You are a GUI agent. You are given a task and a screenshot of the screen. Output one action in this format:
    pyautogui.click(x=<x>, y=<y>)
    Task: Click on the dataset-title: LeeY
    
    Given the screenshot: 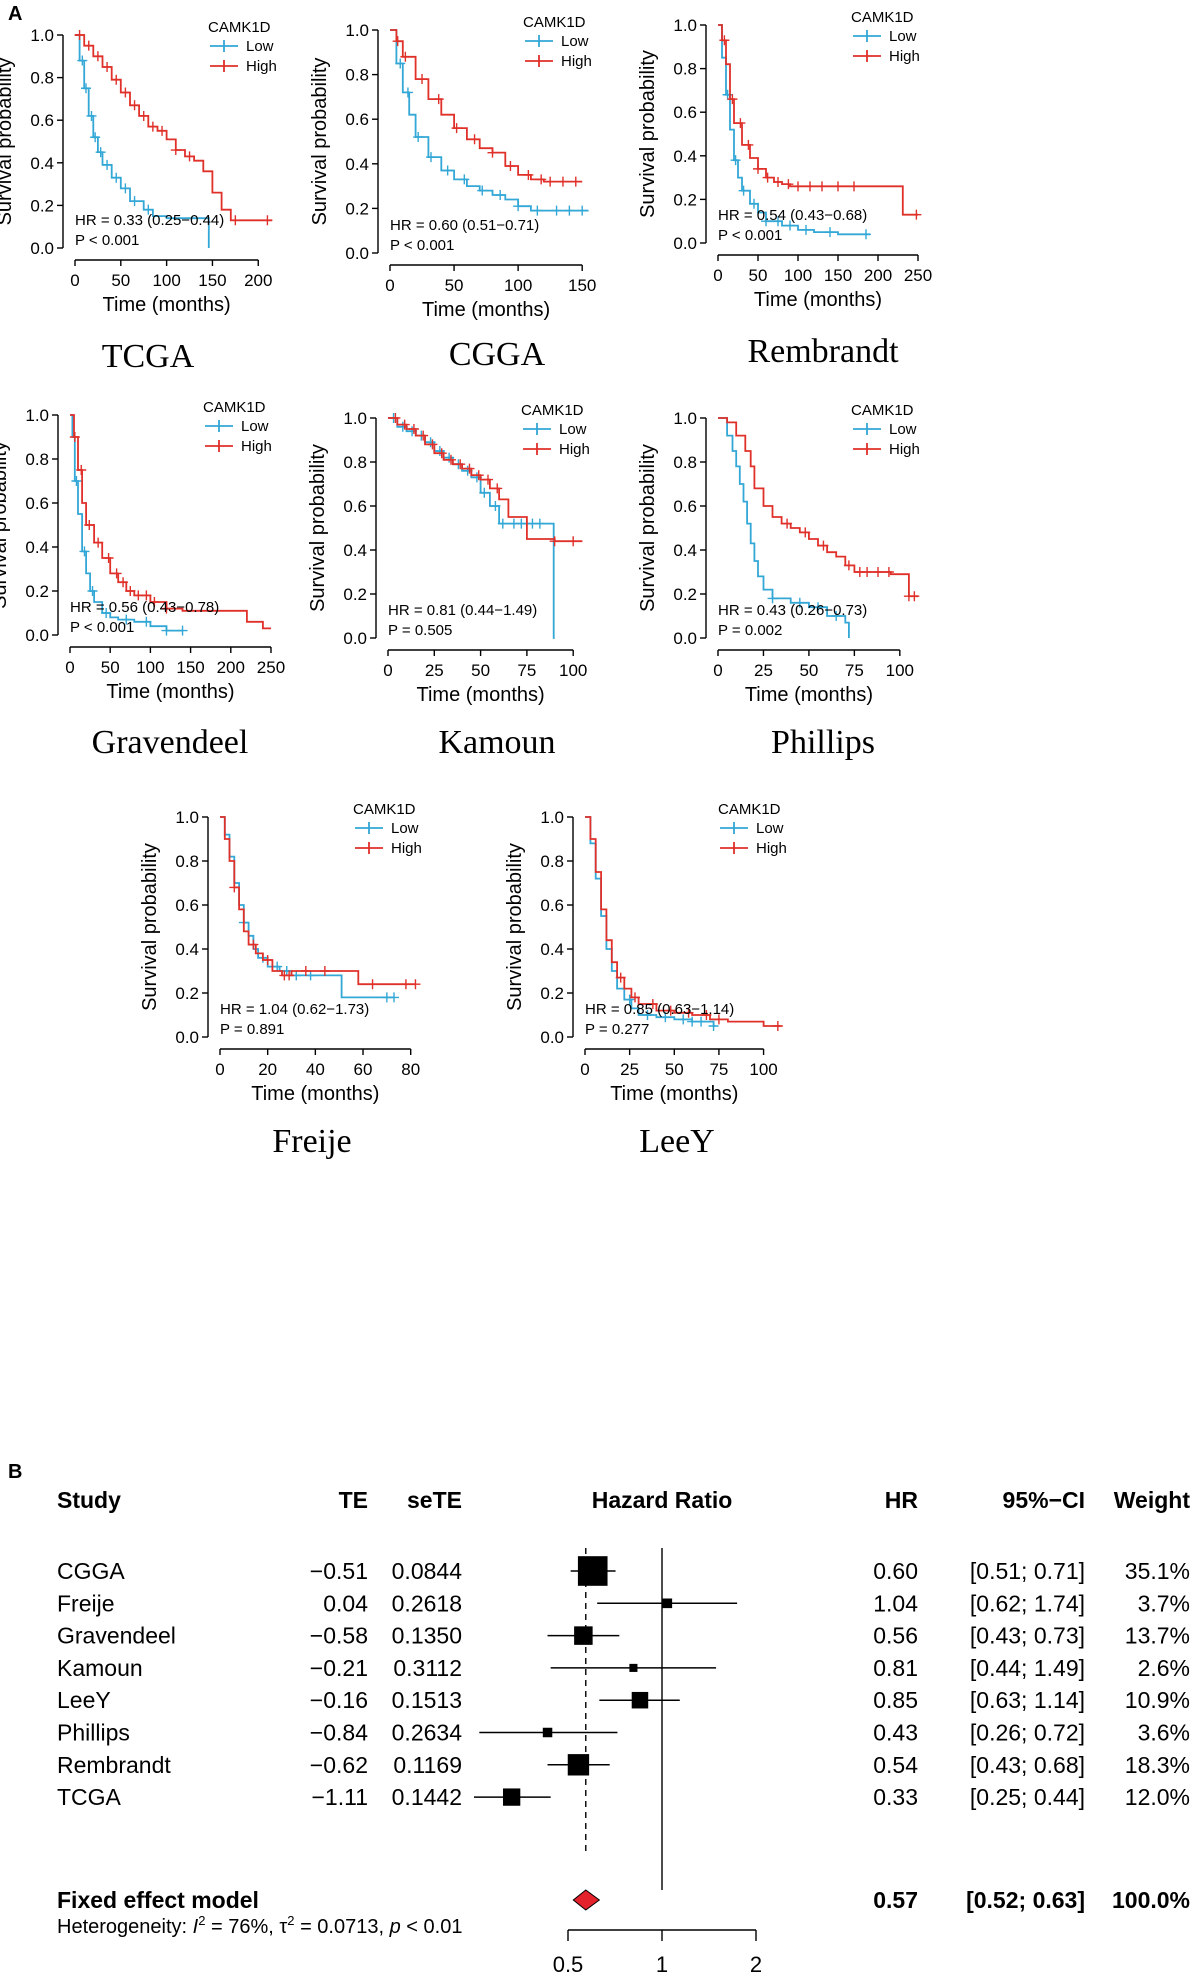 What is the action you would take?
    pyautogui.click(x=677, y=1141)
    